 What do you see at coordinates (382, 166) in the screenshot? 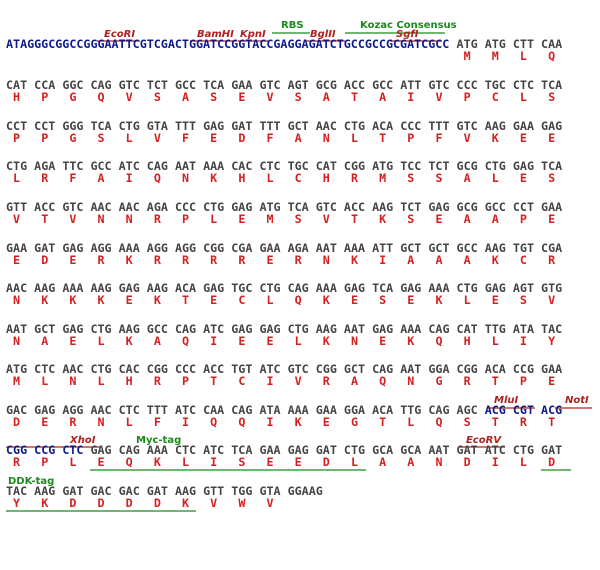
I see `codon: ATG` at bounding box center [382, 166].